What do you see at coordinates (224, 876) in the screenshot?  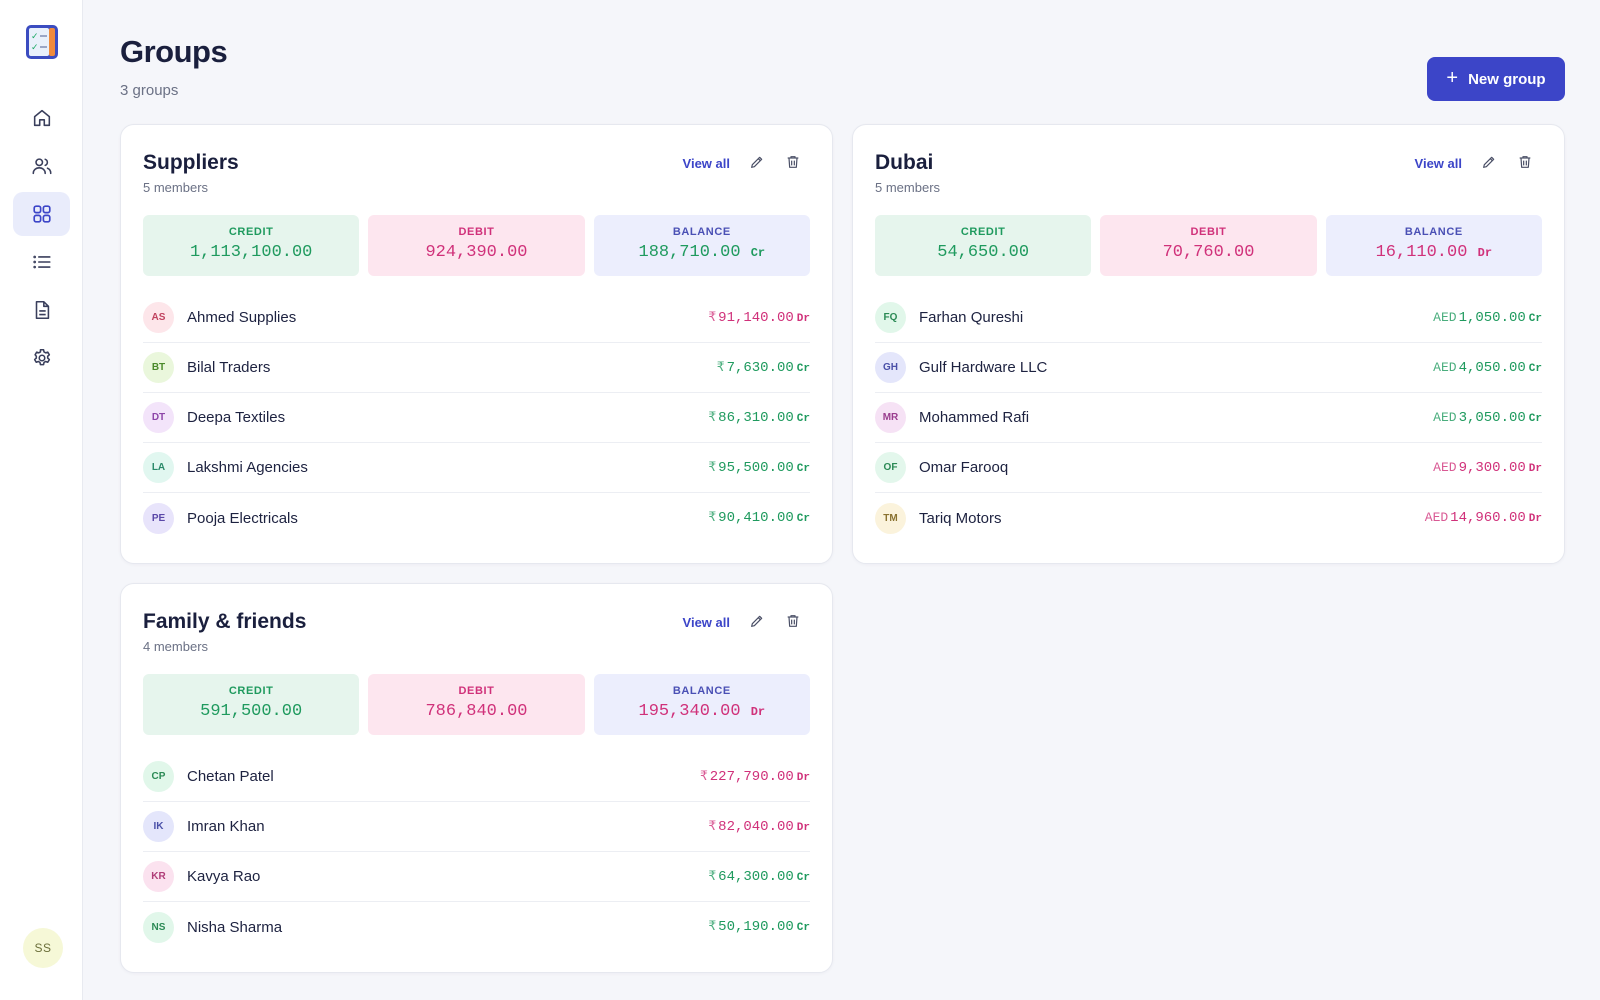 I see `member-name: Kavya Rao` at bounding box center [224, 876].